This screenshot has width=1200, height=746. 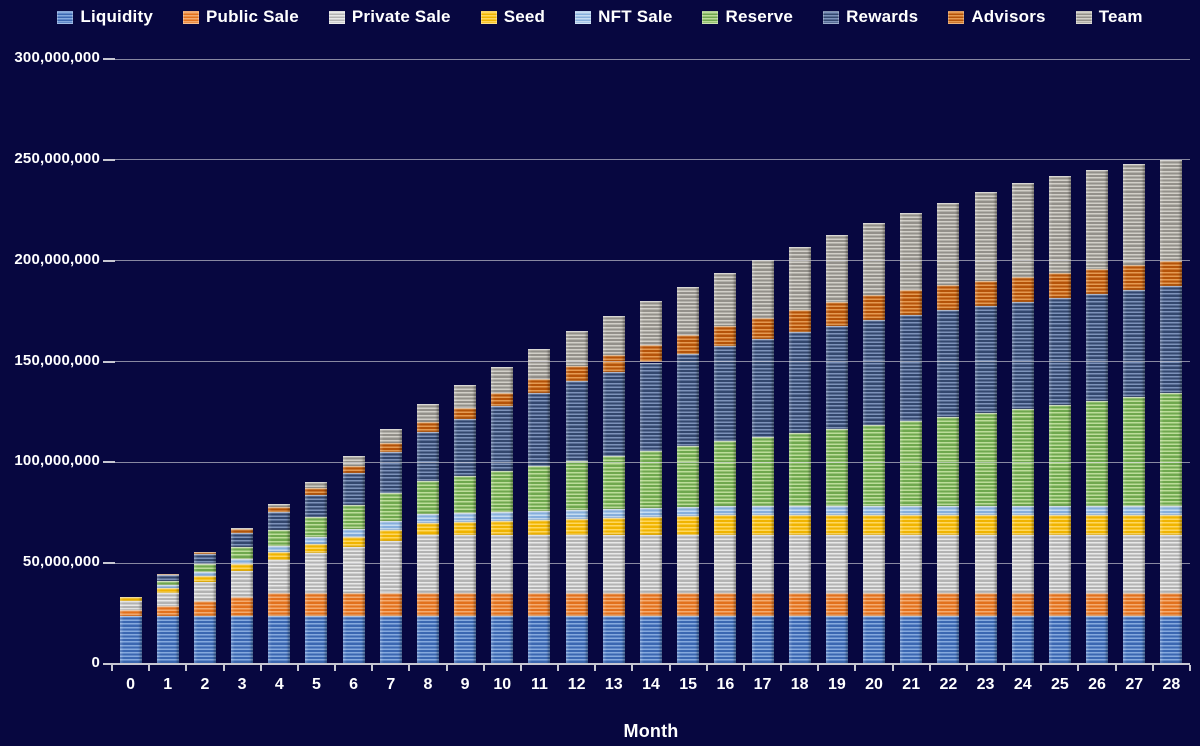 What do you see at coordinates (651, 731) in the screenshot?
I see `x-axis-title: Month` at bounding box center [651, 731].